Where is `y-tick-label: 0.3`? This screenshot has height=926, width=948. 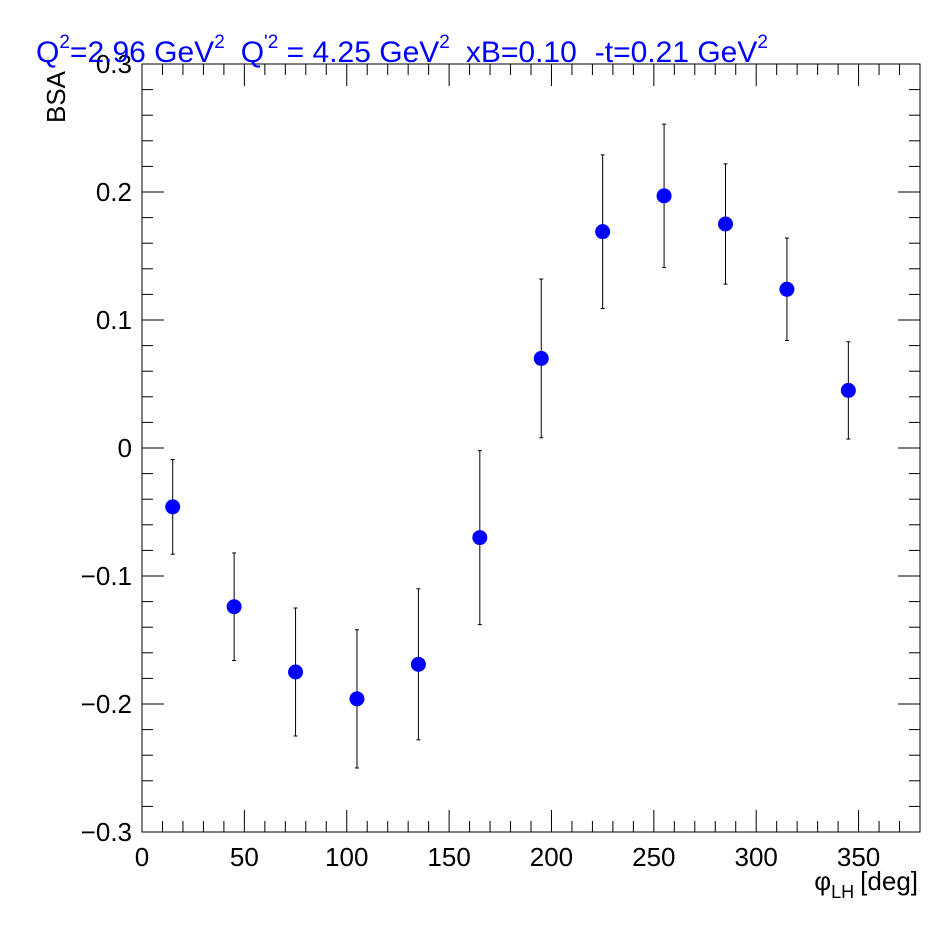
y-tick-label: 0.3 is located at coordinates (114, 64).